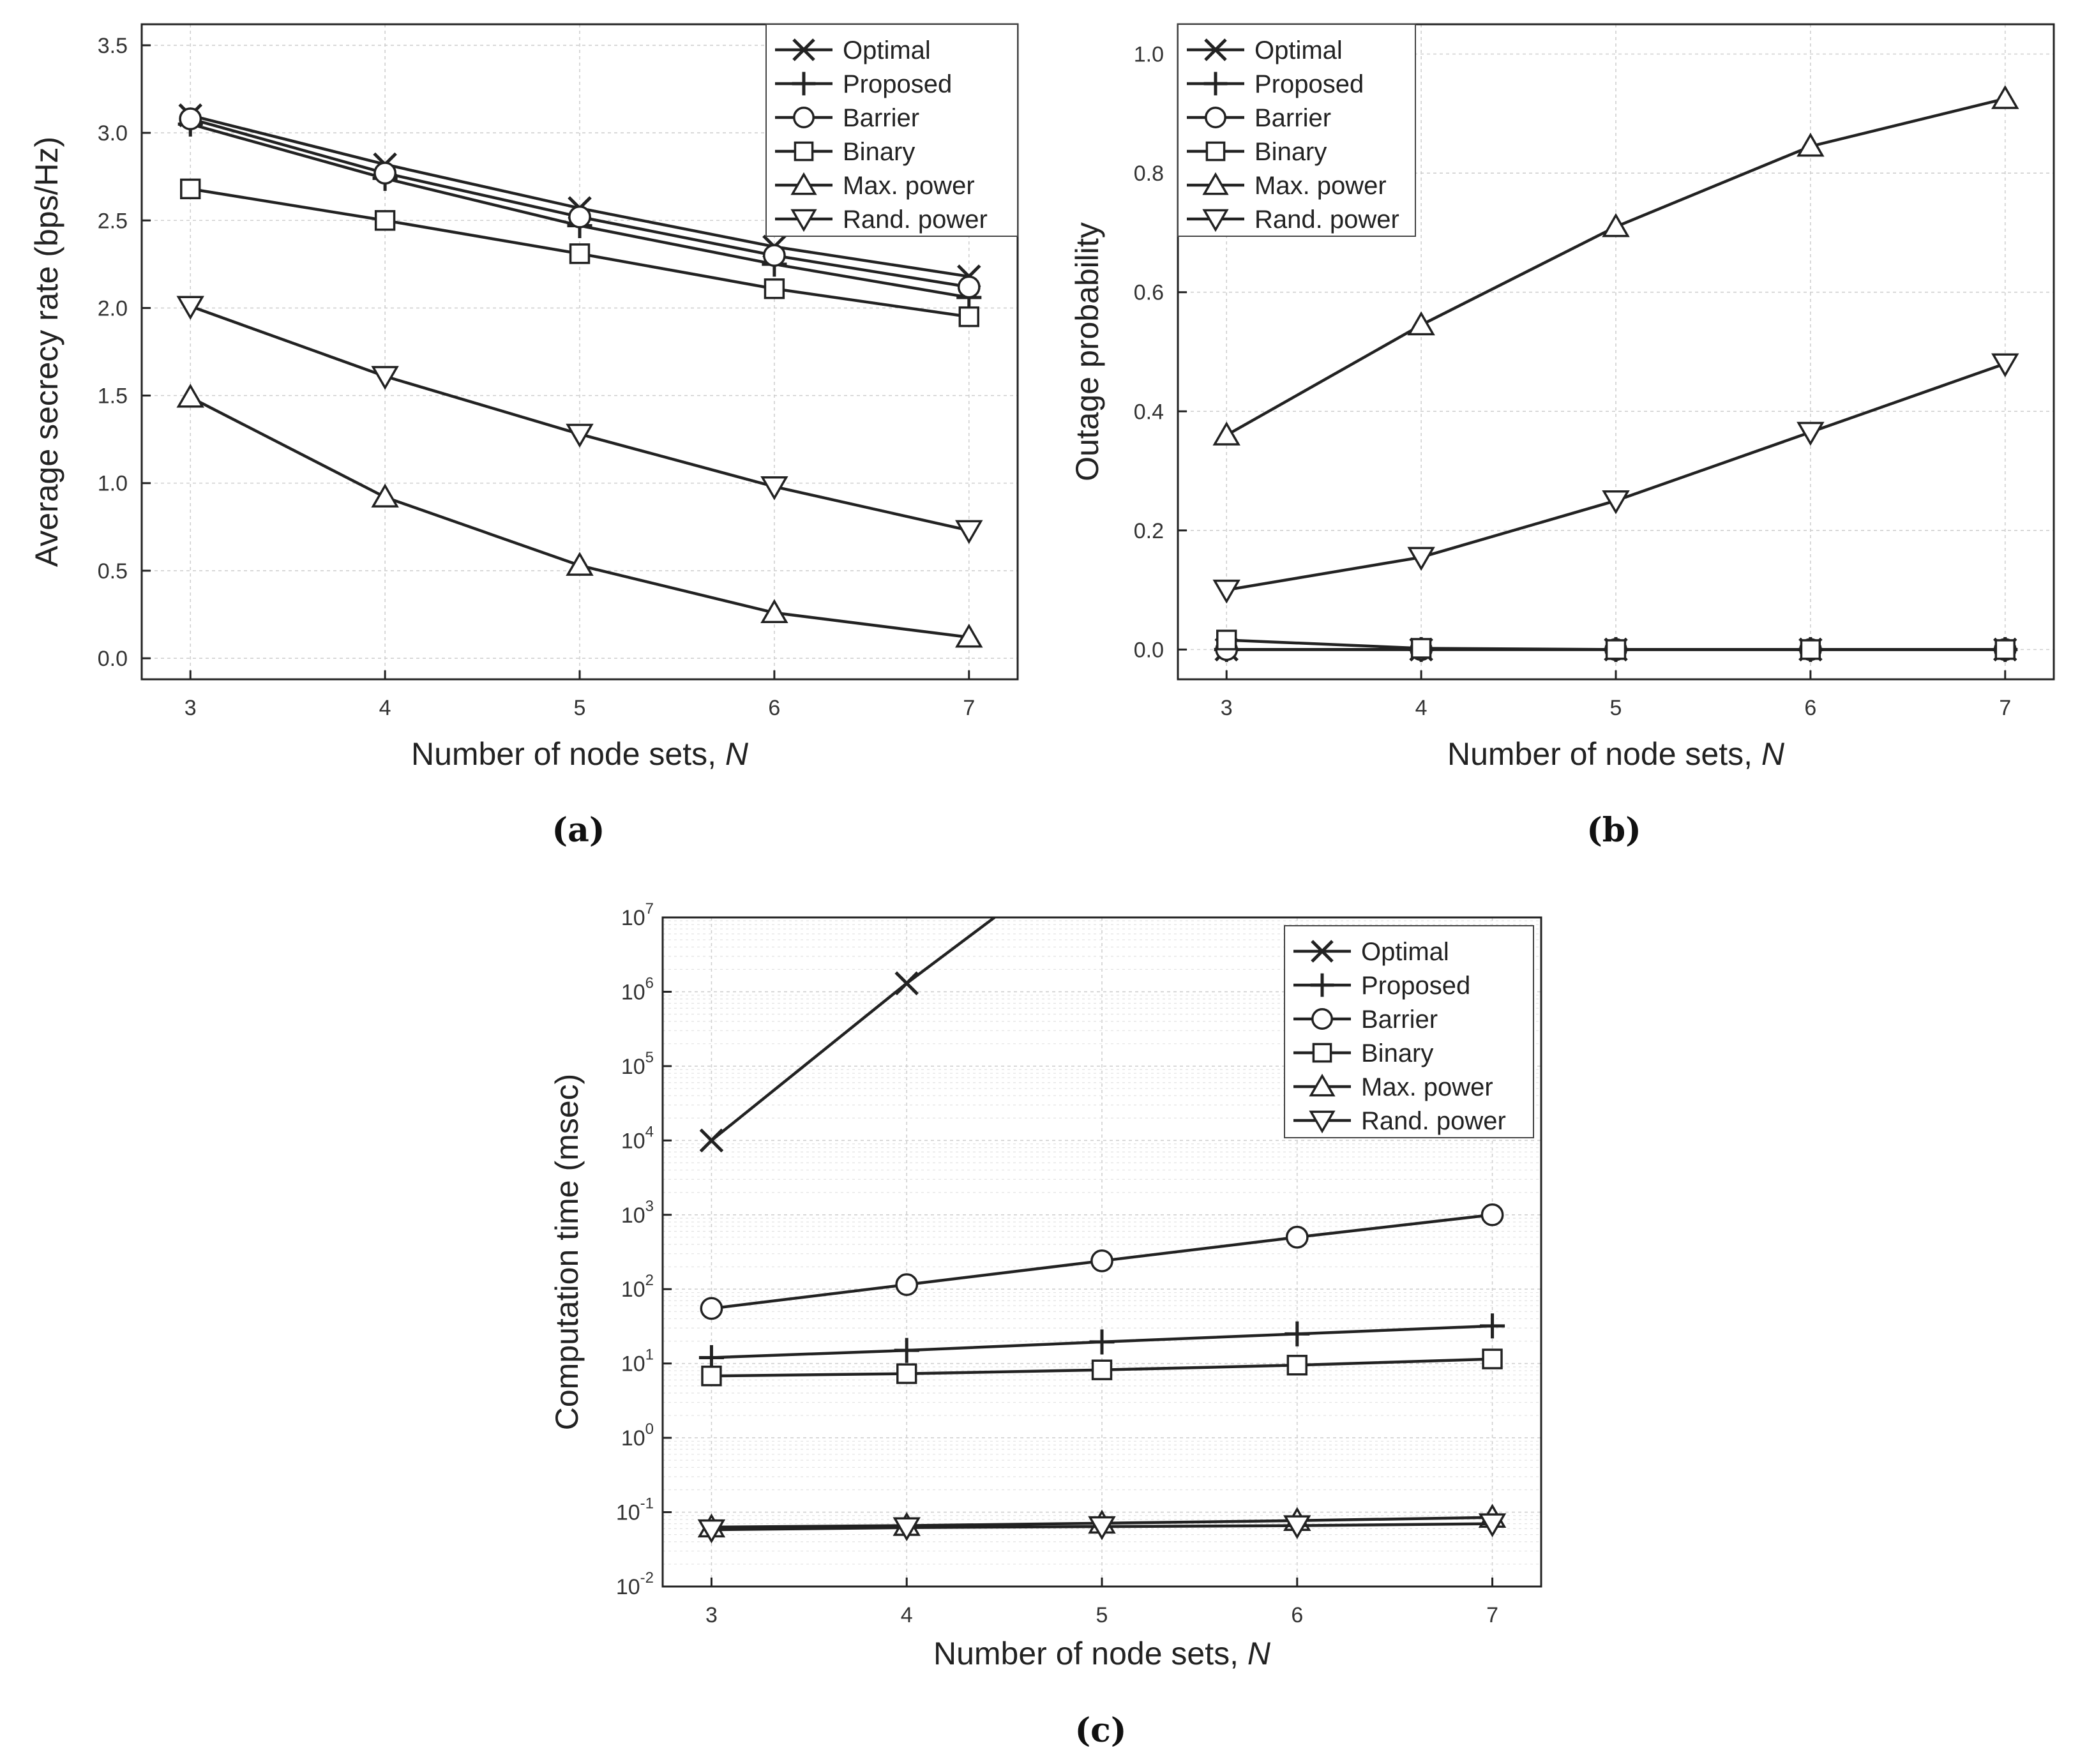 This screenshot has width=2087, height=1764. Describe the element at coordinates (113, 308) in the screenshot. I see `y-tick-label: 2.0` at that location.